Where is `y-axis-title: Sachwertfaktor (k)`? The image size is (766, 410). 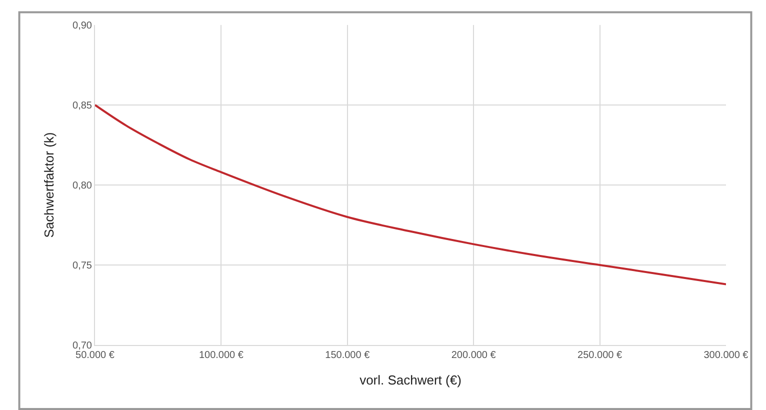 y-axis-title: Sachwertfaktor (k) is located at coordinates (48, 185).